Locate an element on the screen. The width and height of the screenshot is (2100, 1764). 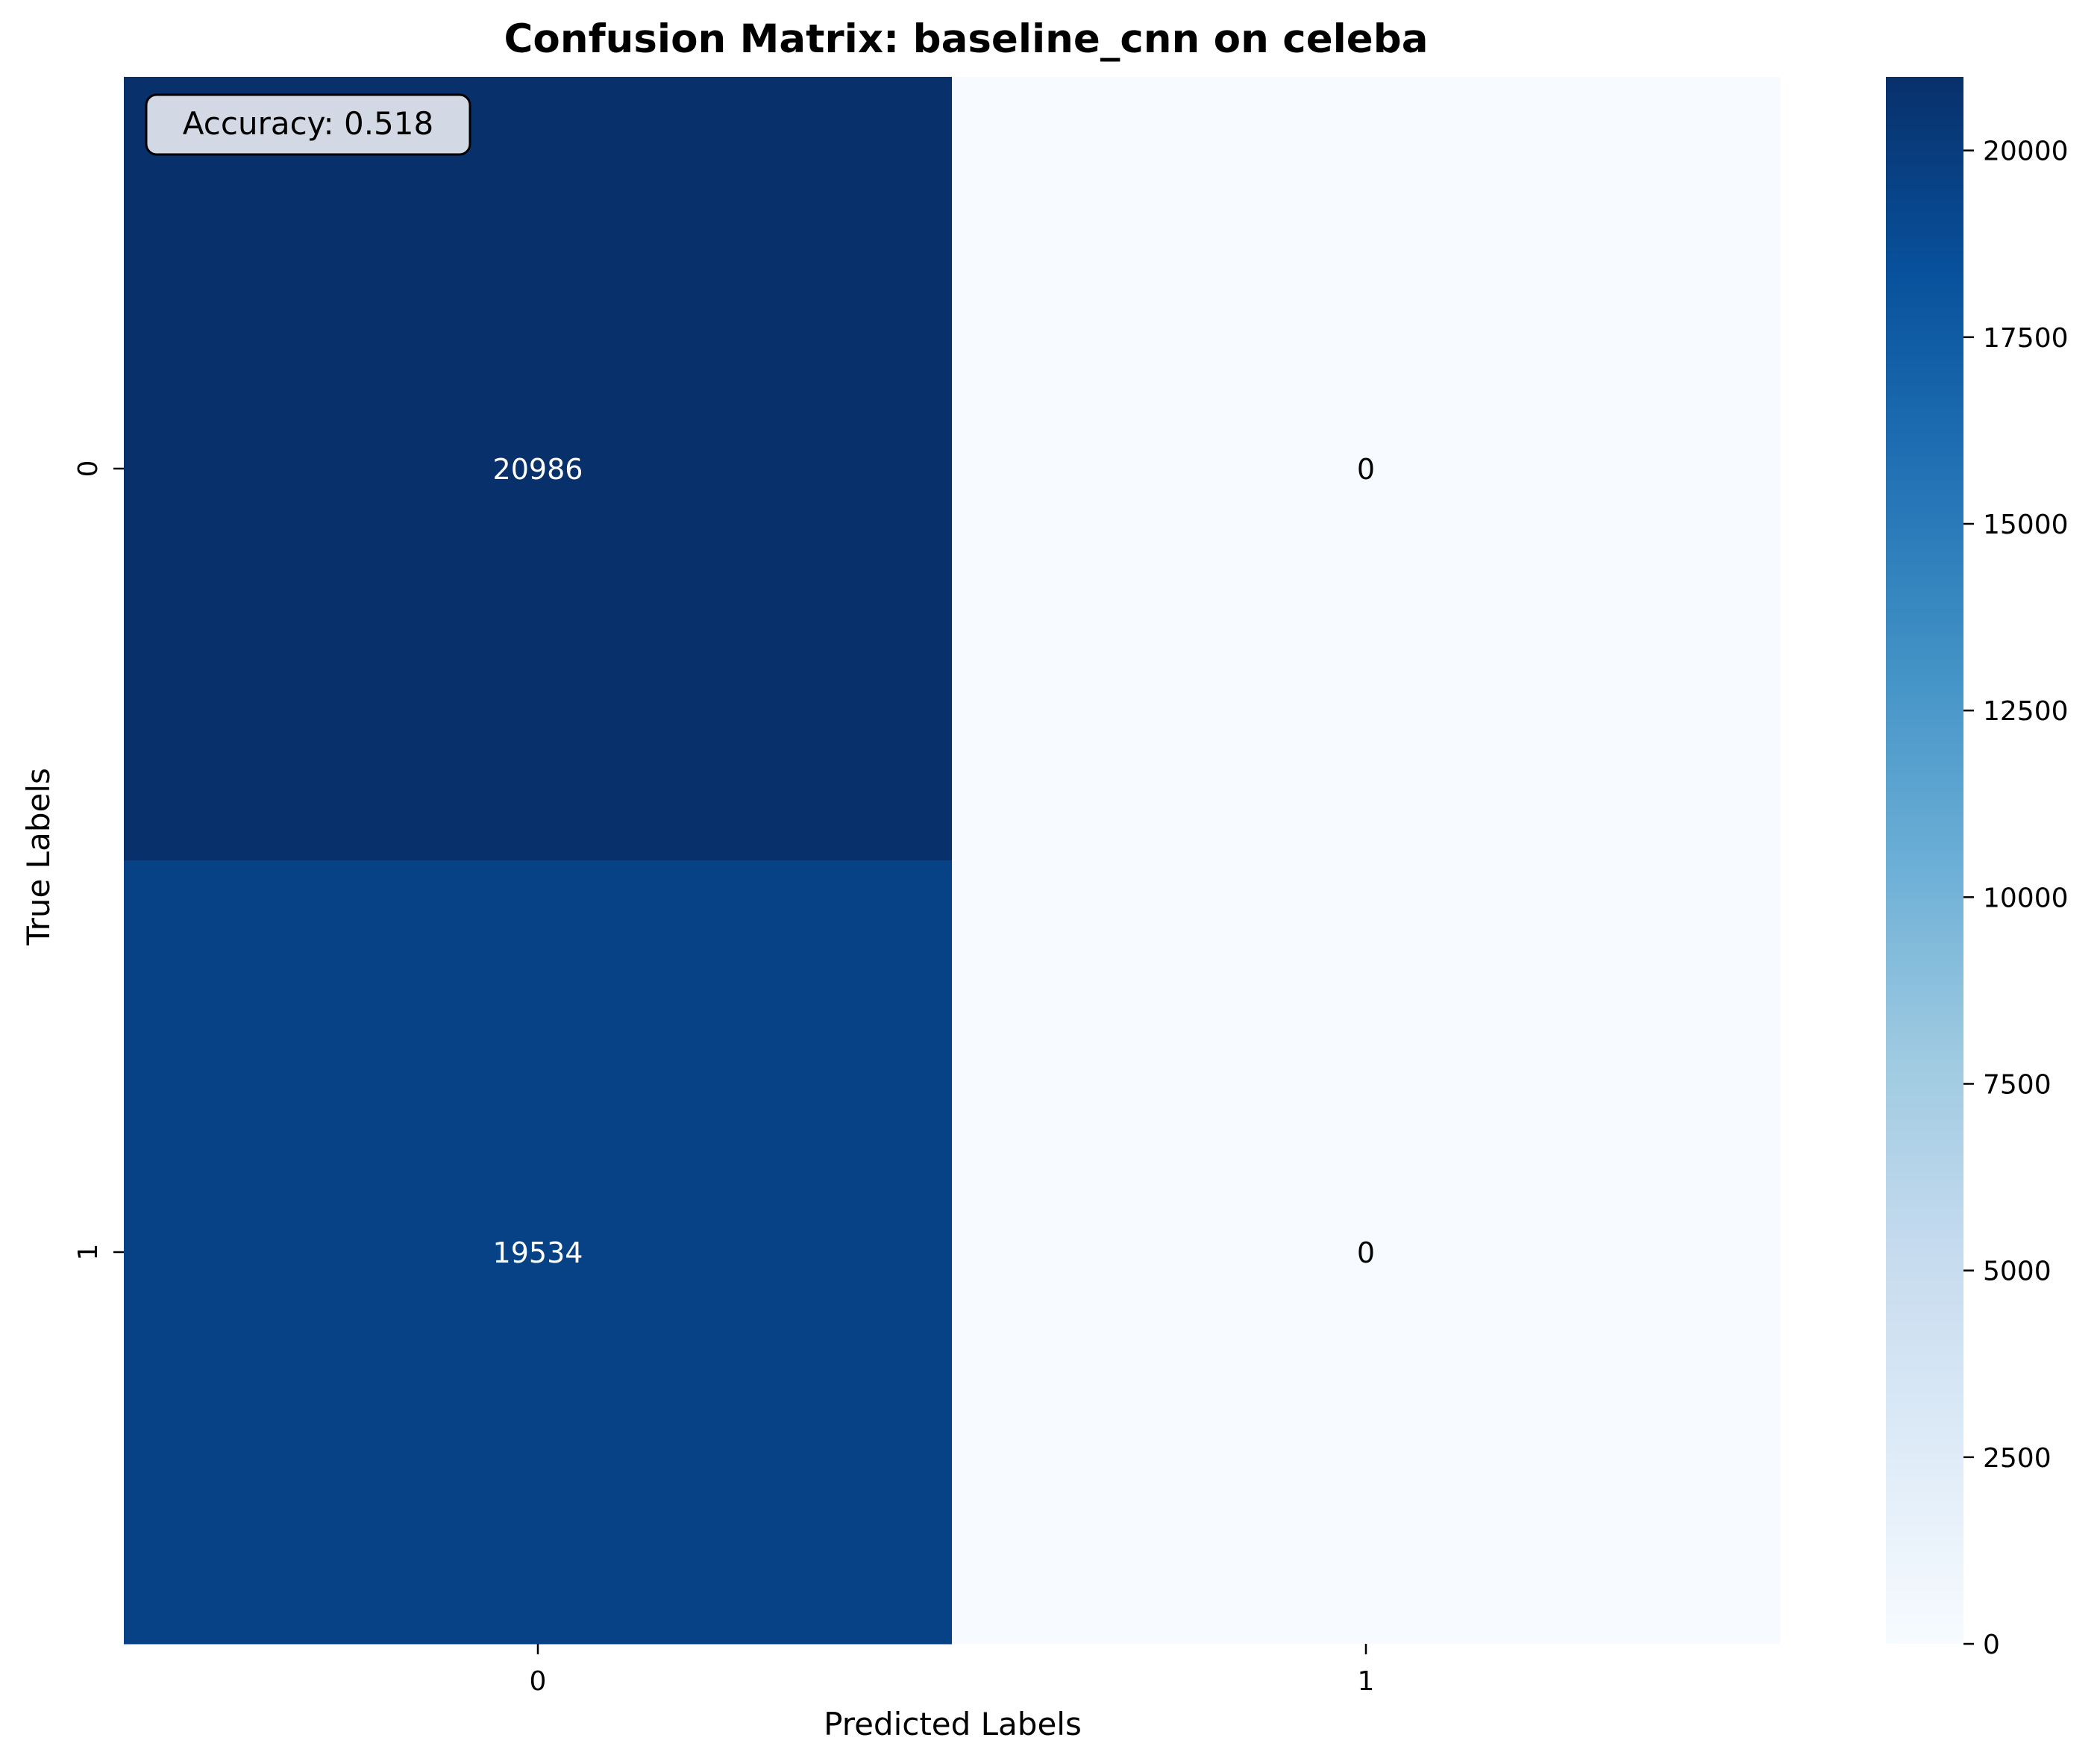
chart-title: Confusion Matrix: baseline_cnn on celeba is located at coordinates (966, 39).